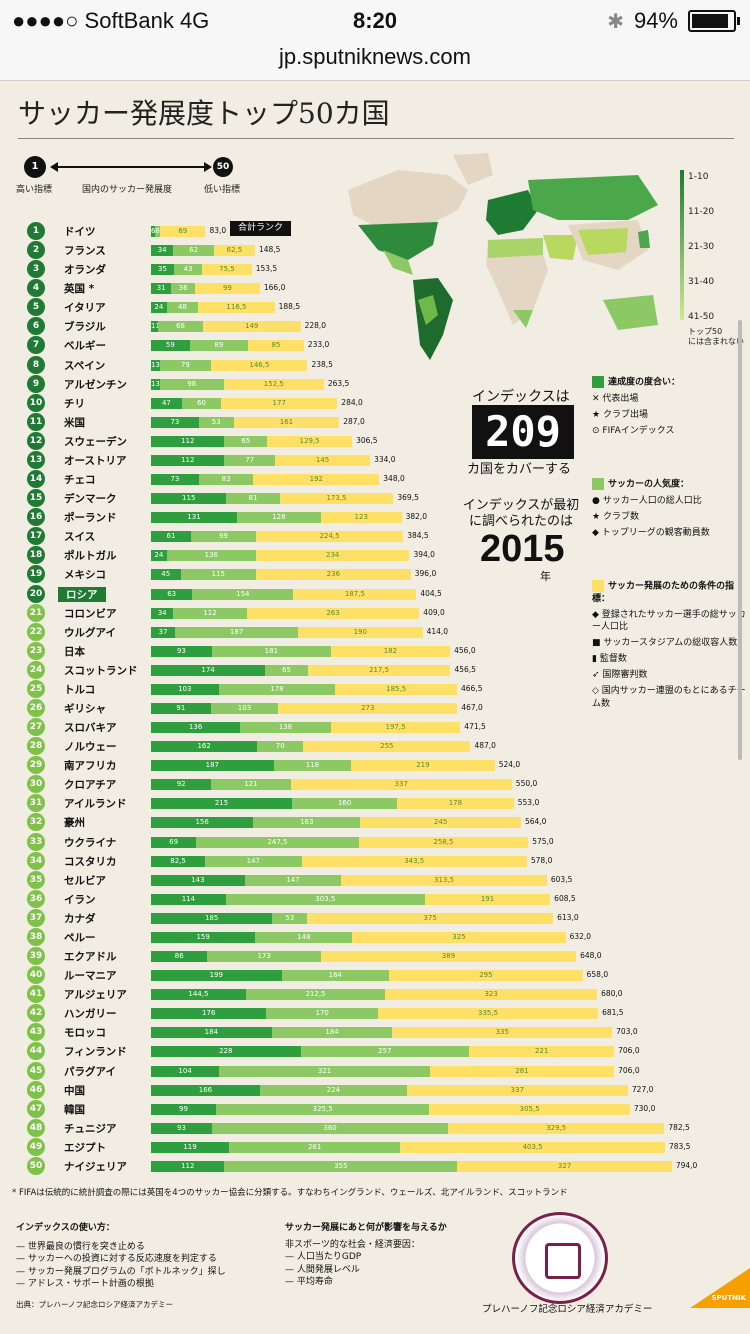 The width and height of the screenshot is (750, 1334). I want to click on bar-segment-c: 69, so click(183, 231).